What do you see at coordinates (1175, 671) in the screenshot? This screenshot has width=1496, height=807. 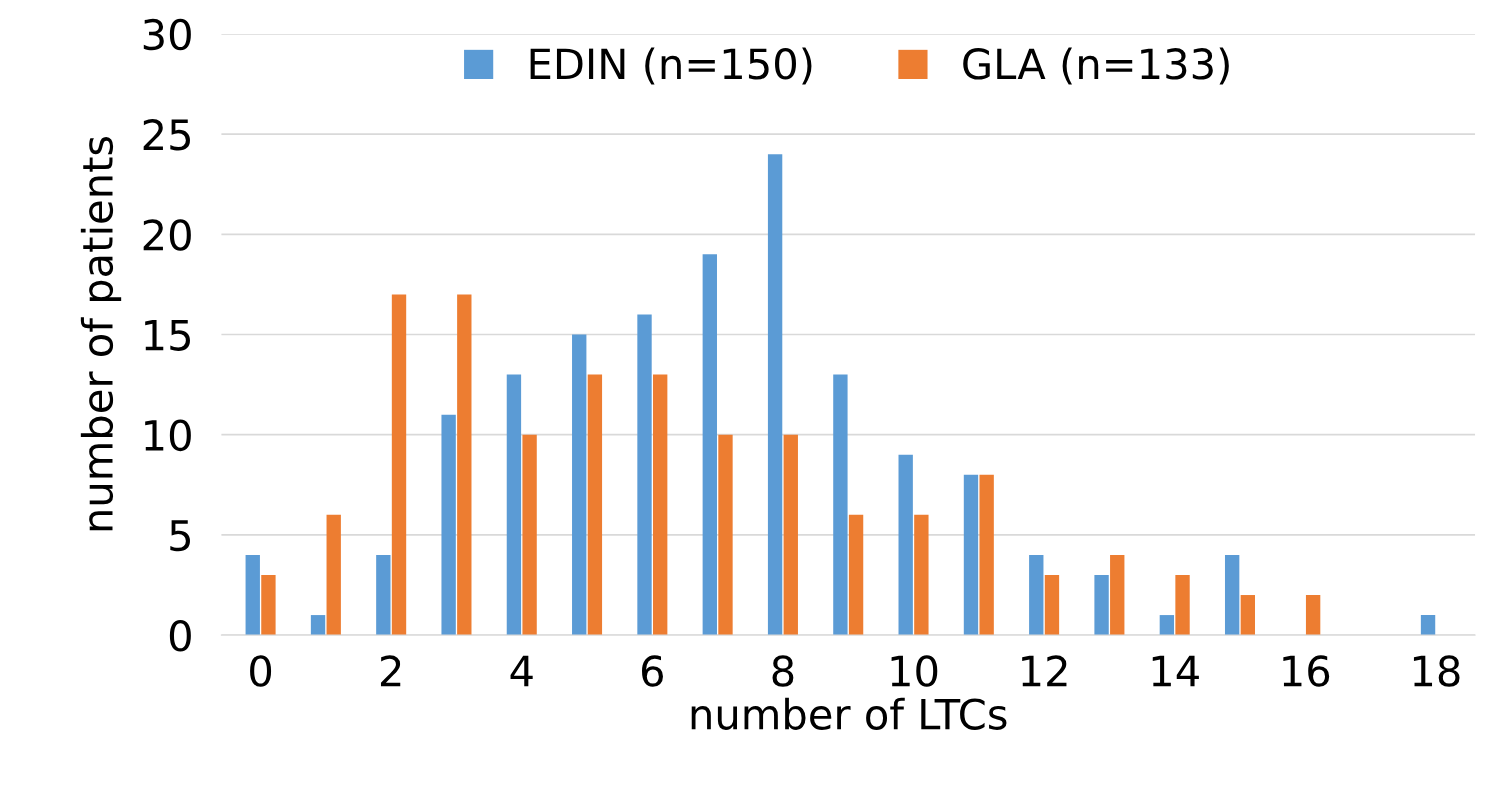 I see `x-tick-label: 14` at bounding box center [1175, 671].